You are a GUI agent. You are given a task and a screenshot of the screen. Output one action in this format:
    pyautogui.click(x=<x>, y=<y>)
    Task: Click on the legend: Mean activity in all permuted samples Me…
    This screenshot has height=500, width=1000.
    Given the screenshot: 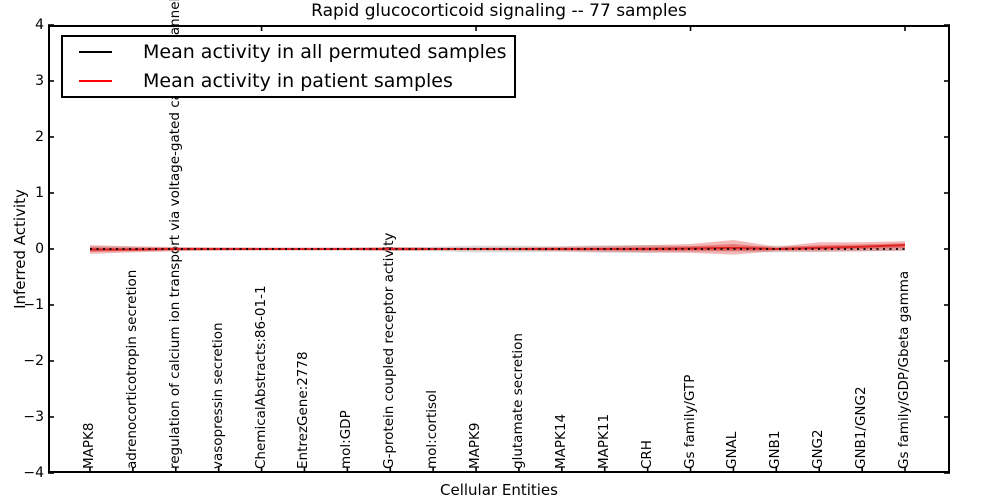 What is the action you would take?
    pyautogui.click(x=288, y=66)
    